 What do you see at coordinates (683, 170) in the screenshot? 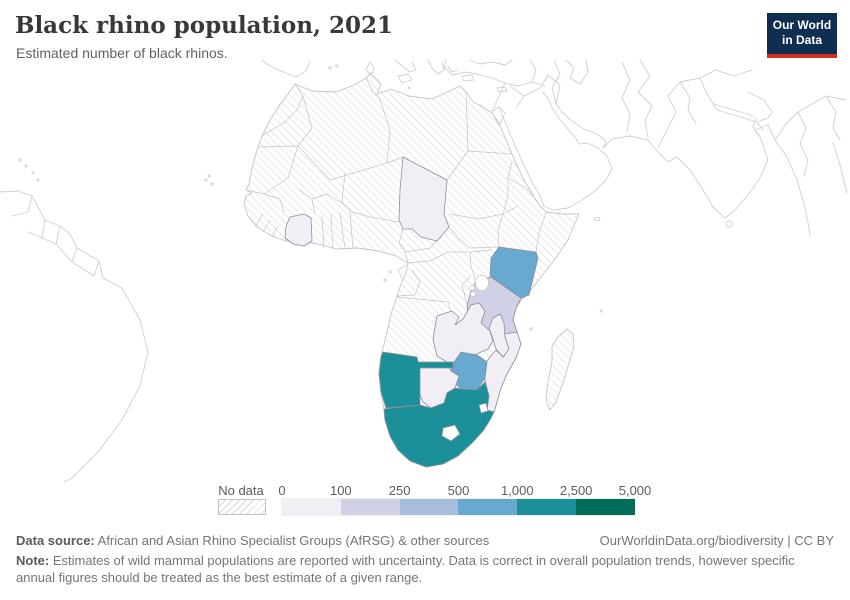
I see `iran-india-coastline` at bounding box center [683, 170].